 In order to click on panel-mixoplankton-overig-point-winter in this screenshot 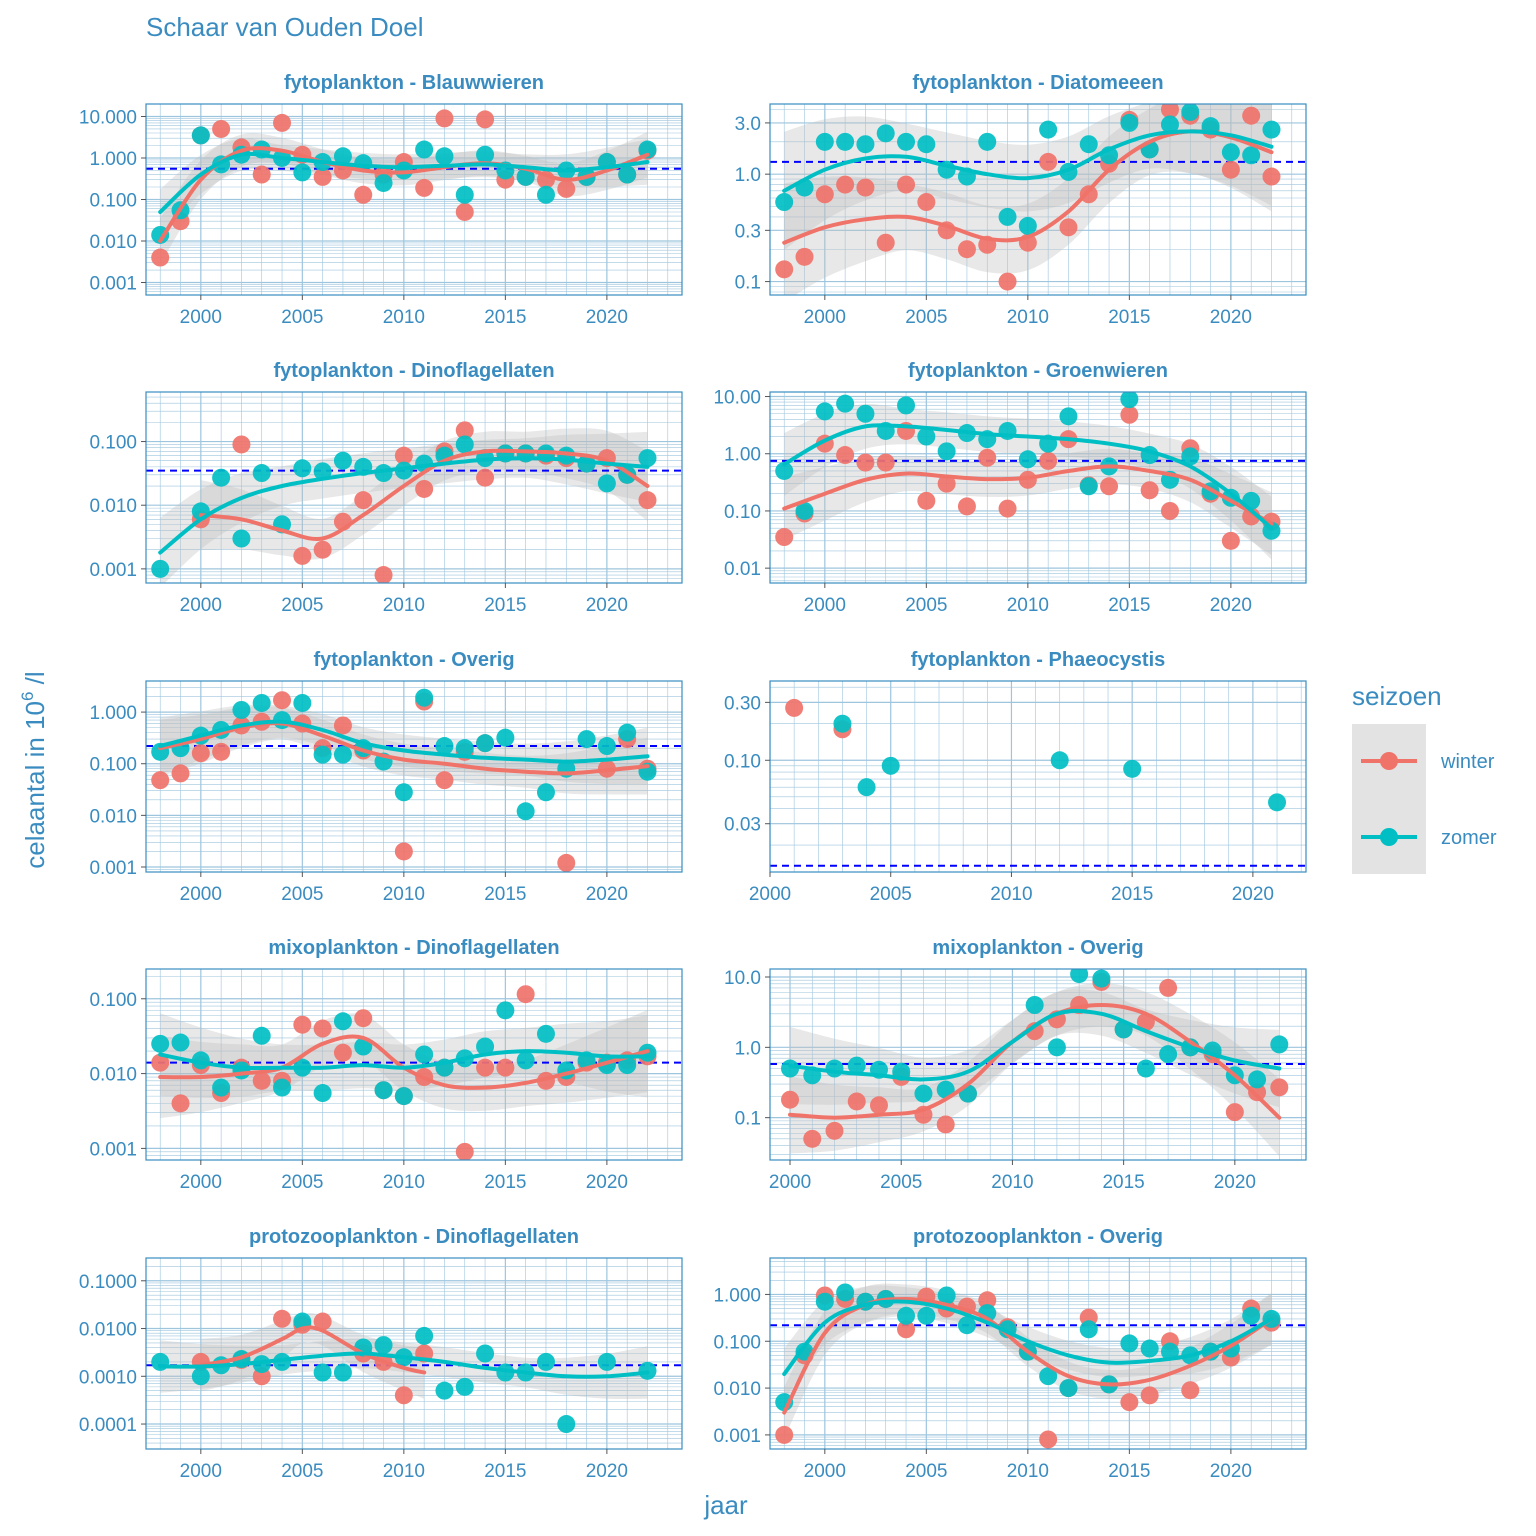, I will do `click(1234, 1112)`.